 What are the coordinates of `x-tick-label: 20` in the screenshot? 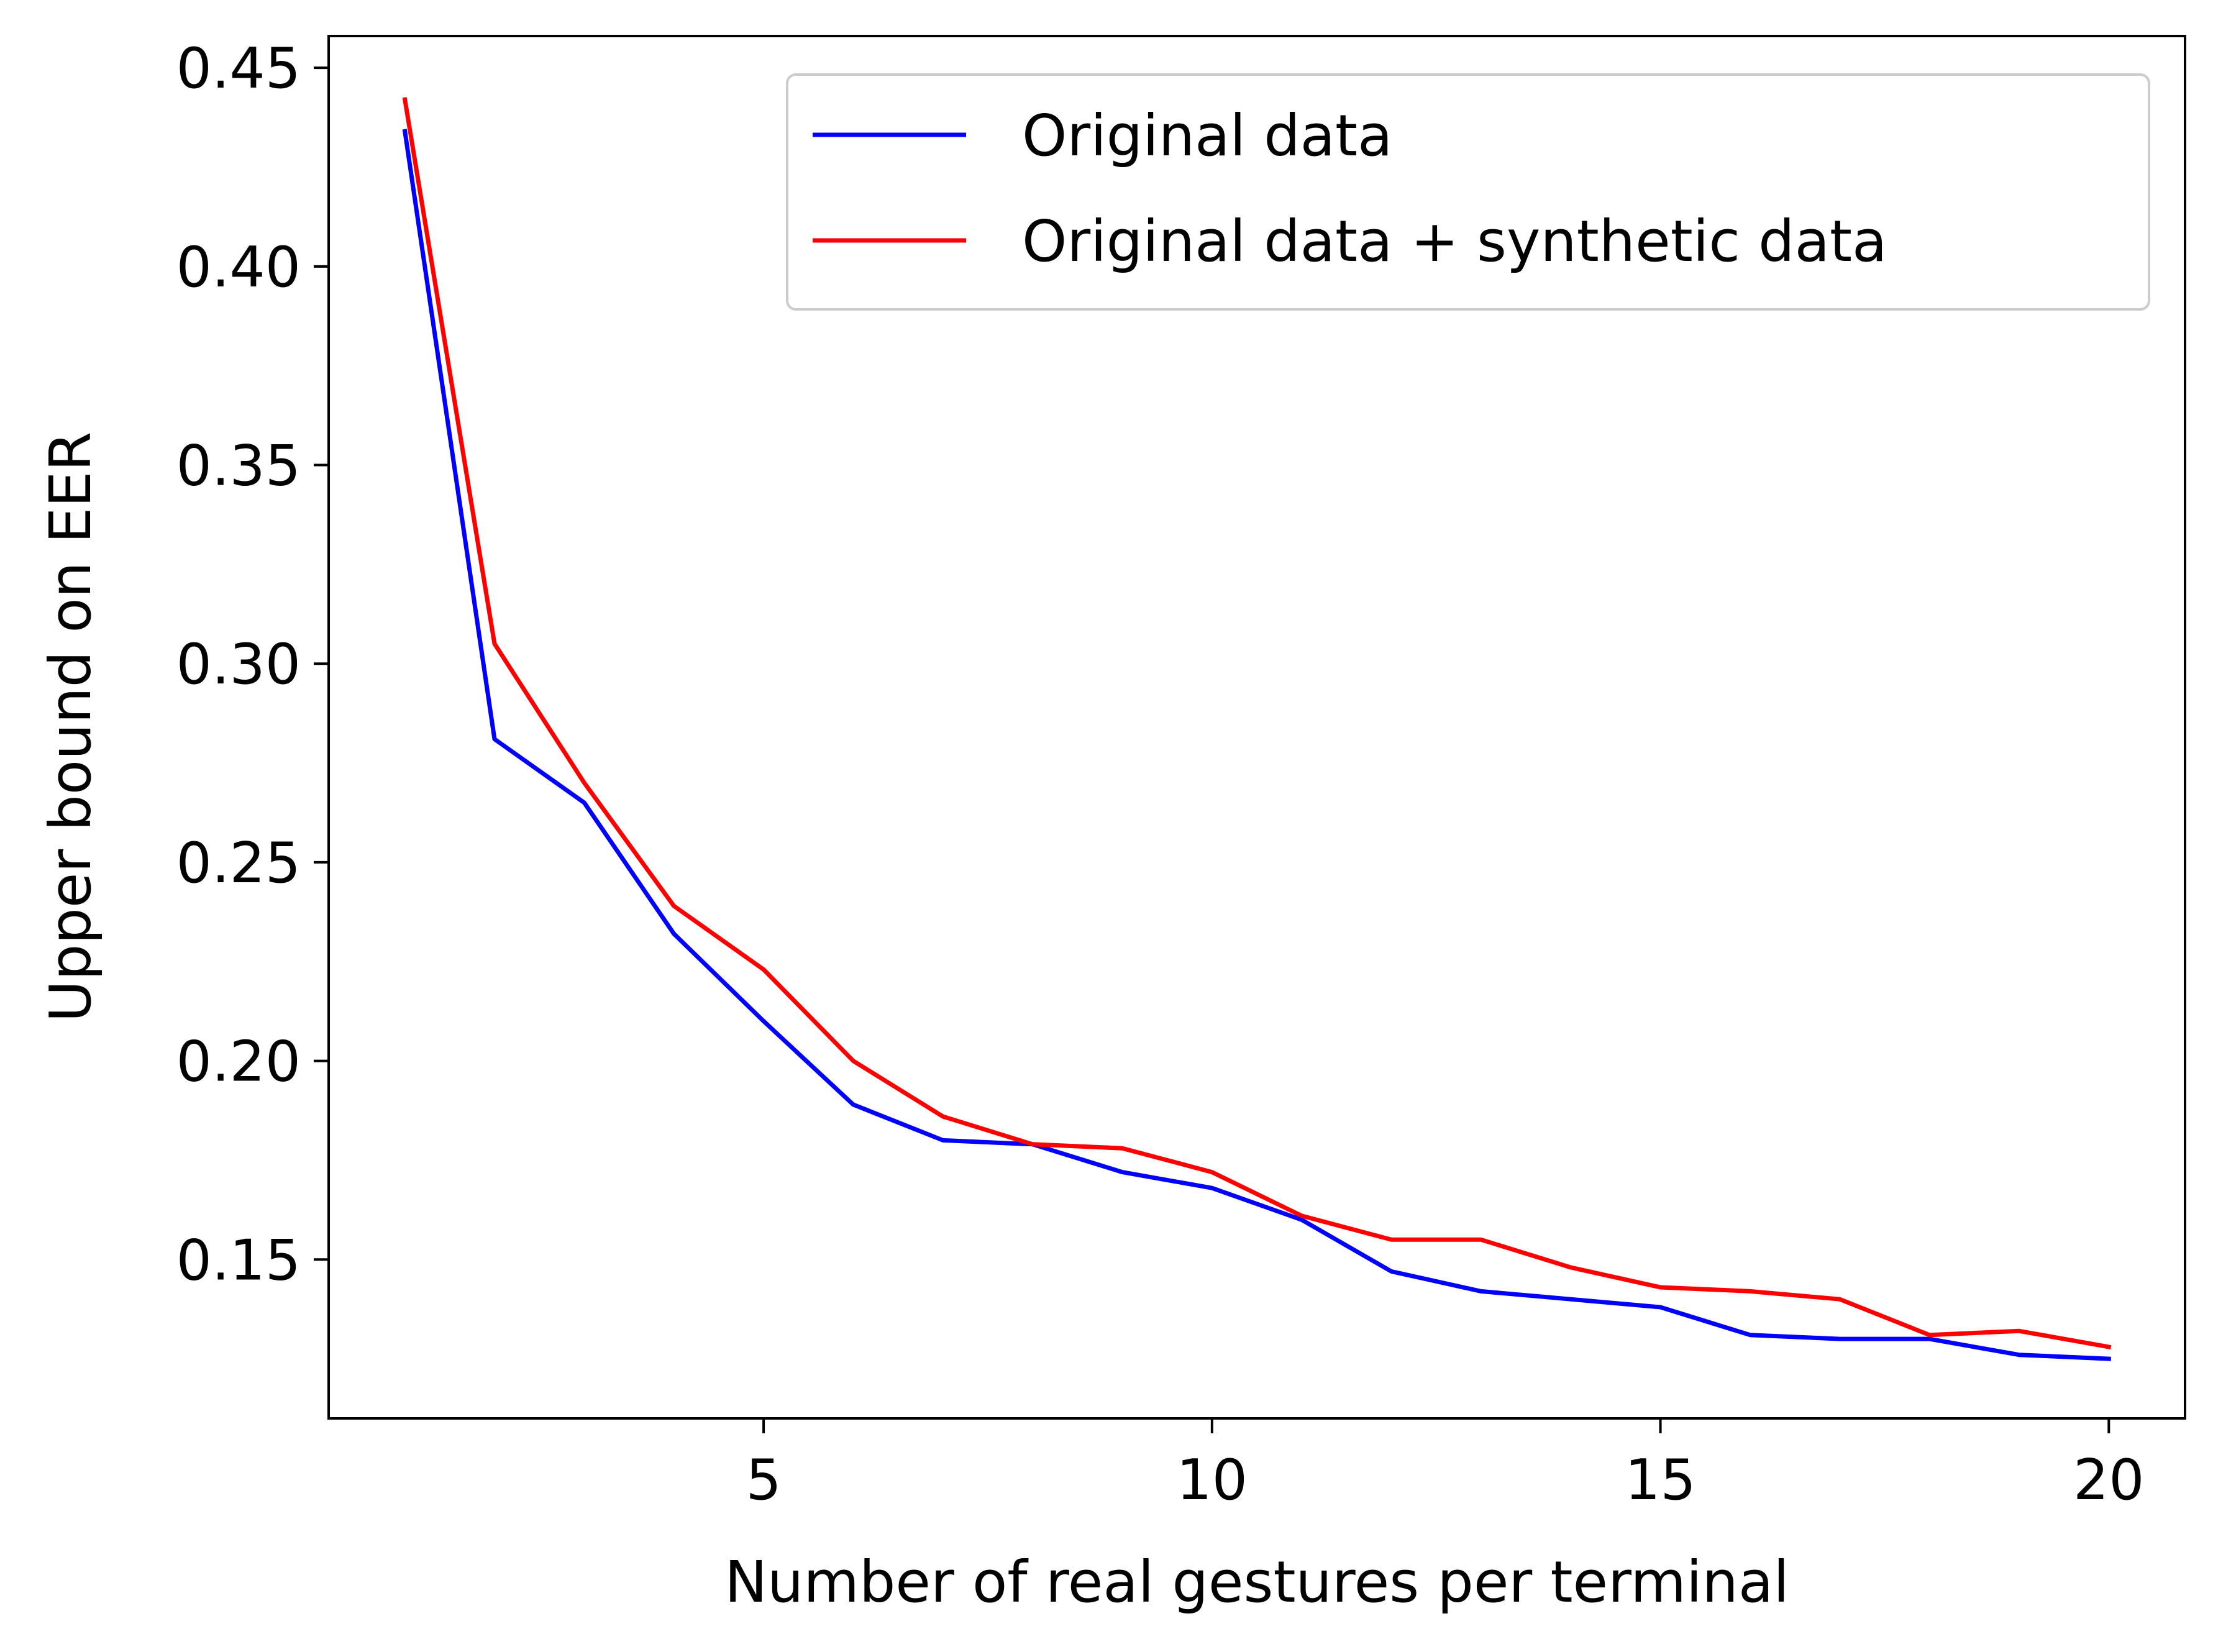 It's located at (2109, 1480).